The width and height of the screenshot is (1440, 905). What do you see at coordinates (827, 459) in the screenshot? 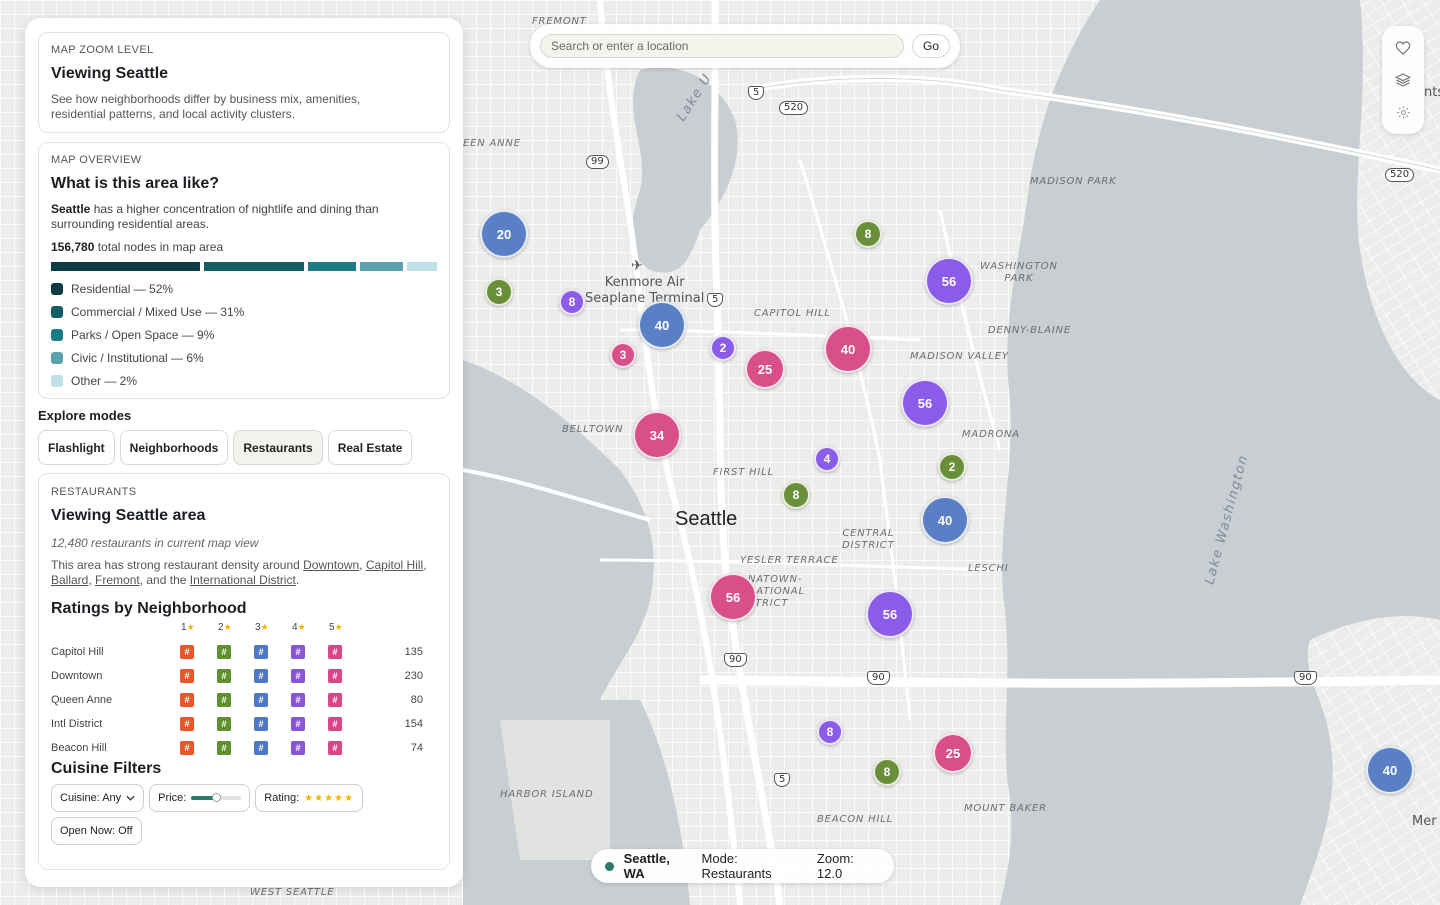
I see `map-cluster-marker: 4` at bounding box center [827, 459].